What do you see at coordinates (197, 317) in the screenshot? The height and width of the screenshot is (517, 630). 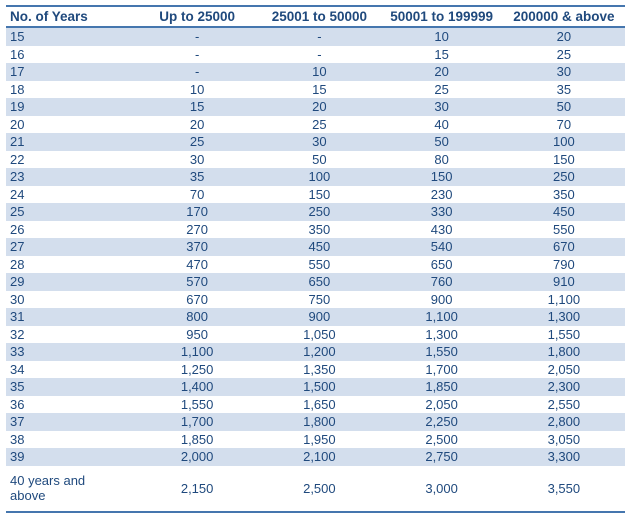 I see `value-cell: 800` at bounding box center [197, 317].